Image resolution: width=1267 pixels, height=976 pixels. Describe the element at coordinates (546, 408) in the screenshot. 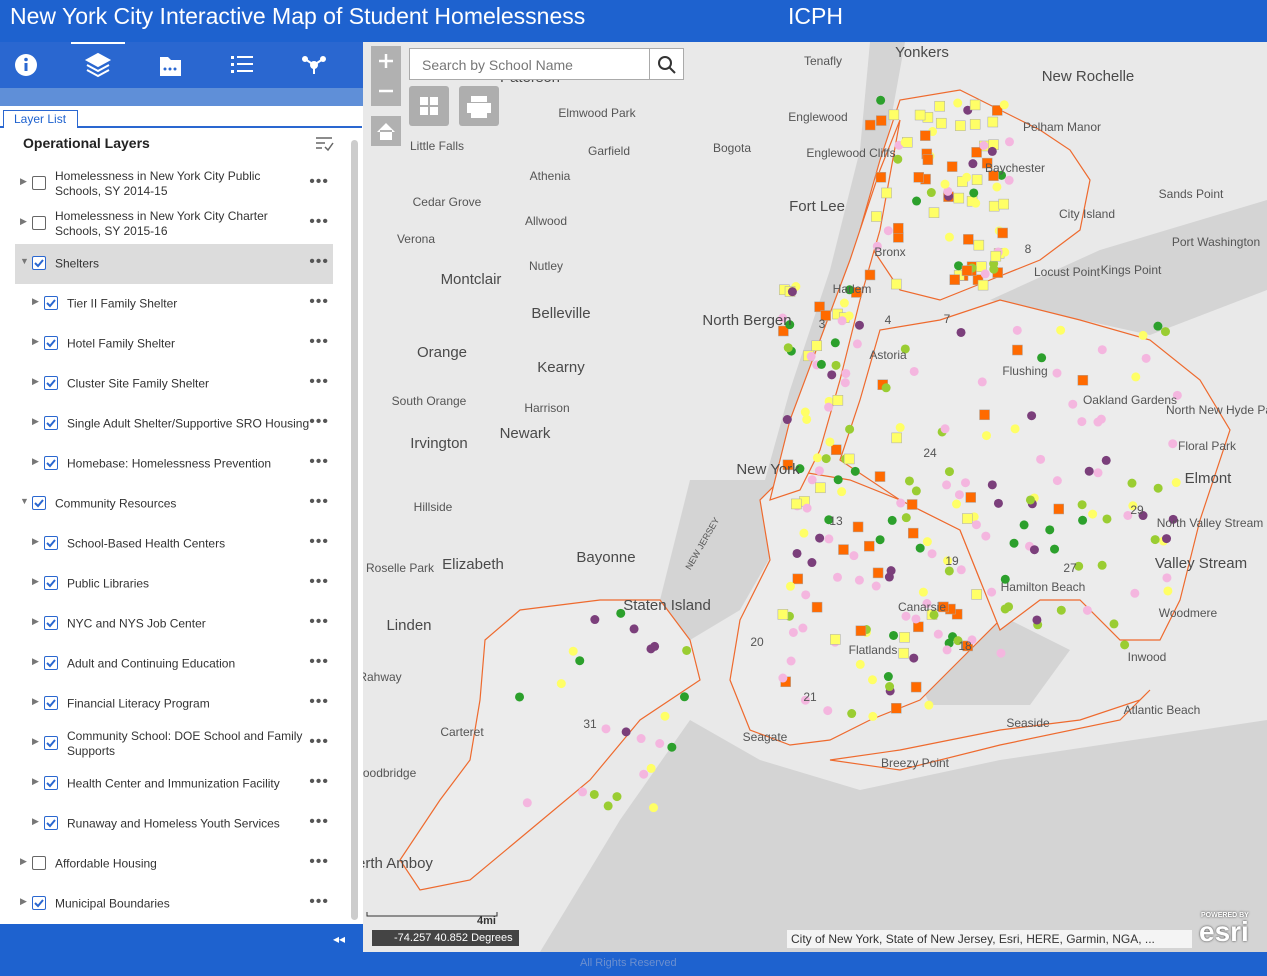

I see `place-label: Harrison` at that location.